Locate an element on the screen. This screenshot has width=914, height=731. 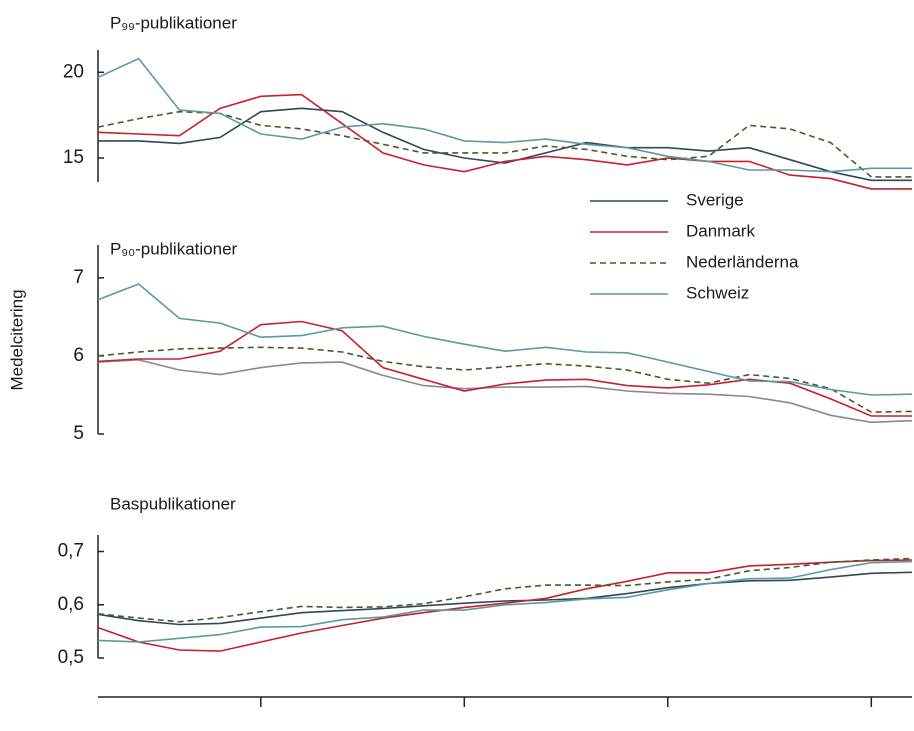
panel-title: P₉₉-publikationer is located at coordinates (173, 22).